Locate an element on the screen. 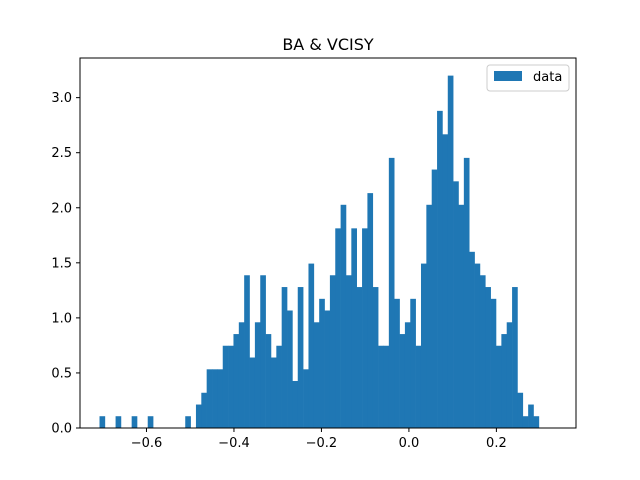 Image resolution: width=640 pixels, height=480 pixels. x-tick-label: 0.0 is located at coordinates (409, 443).